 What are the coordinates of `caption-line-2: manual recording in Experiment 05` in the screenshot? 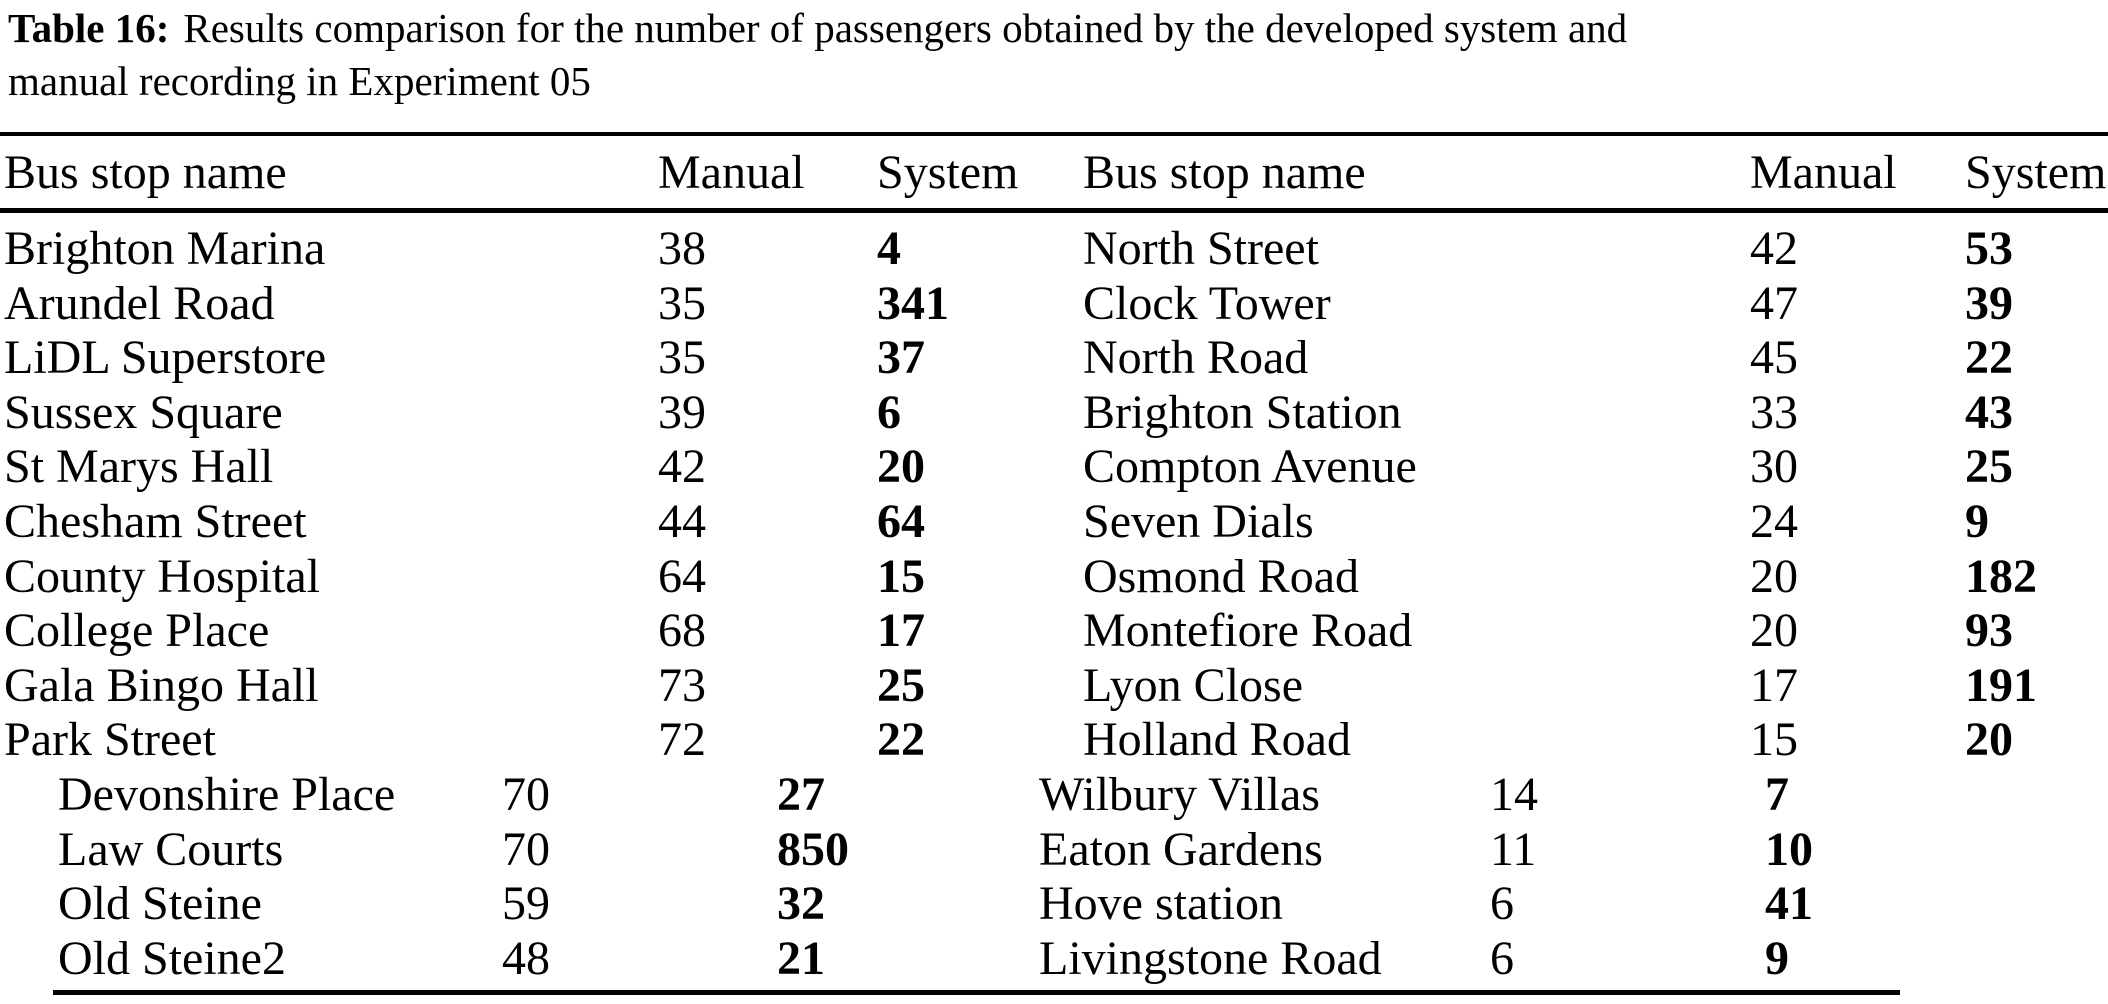 It's located at (299, 81).